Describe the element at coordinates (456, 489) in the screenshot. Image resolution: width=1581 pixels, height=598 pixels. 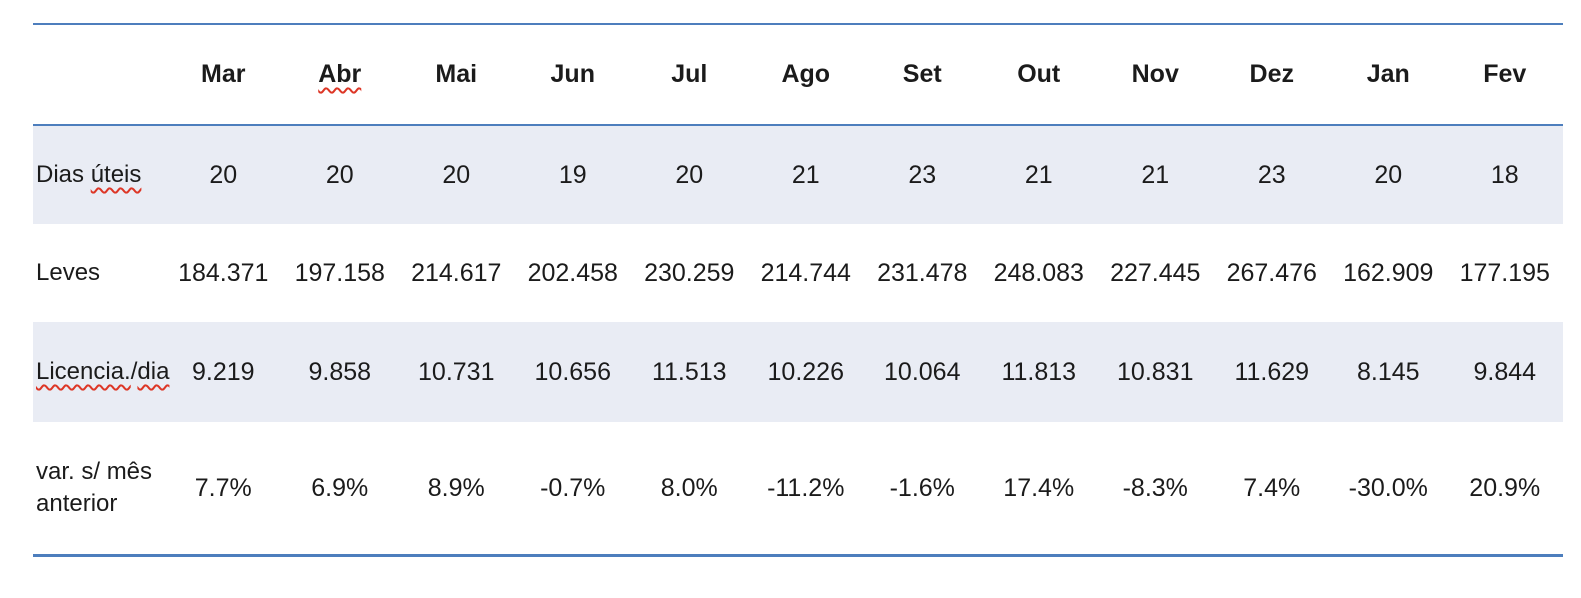
I see `cell: 8.9%` at that location.